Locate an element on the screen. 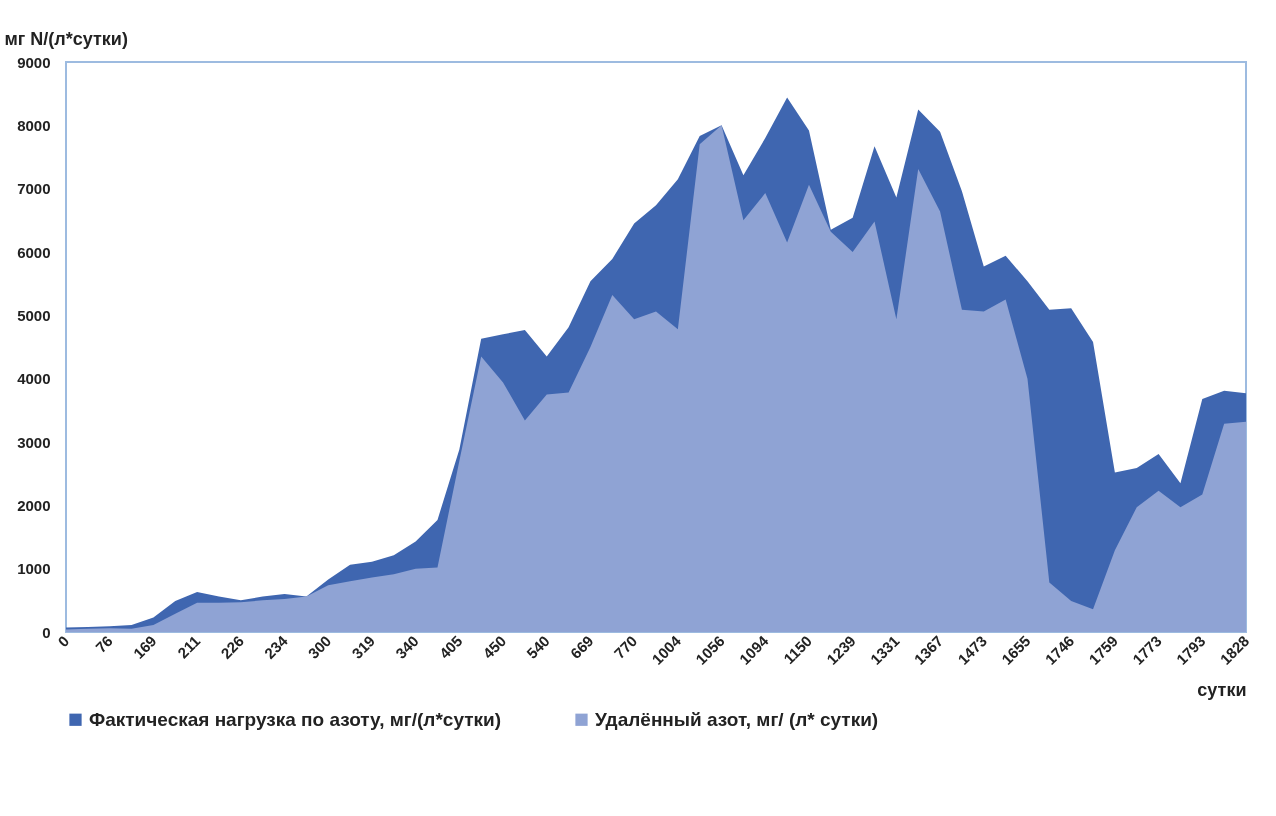 This screenshot has height=816, width=1276. x-tick-label: 340 is located at coordinates (407, 647).